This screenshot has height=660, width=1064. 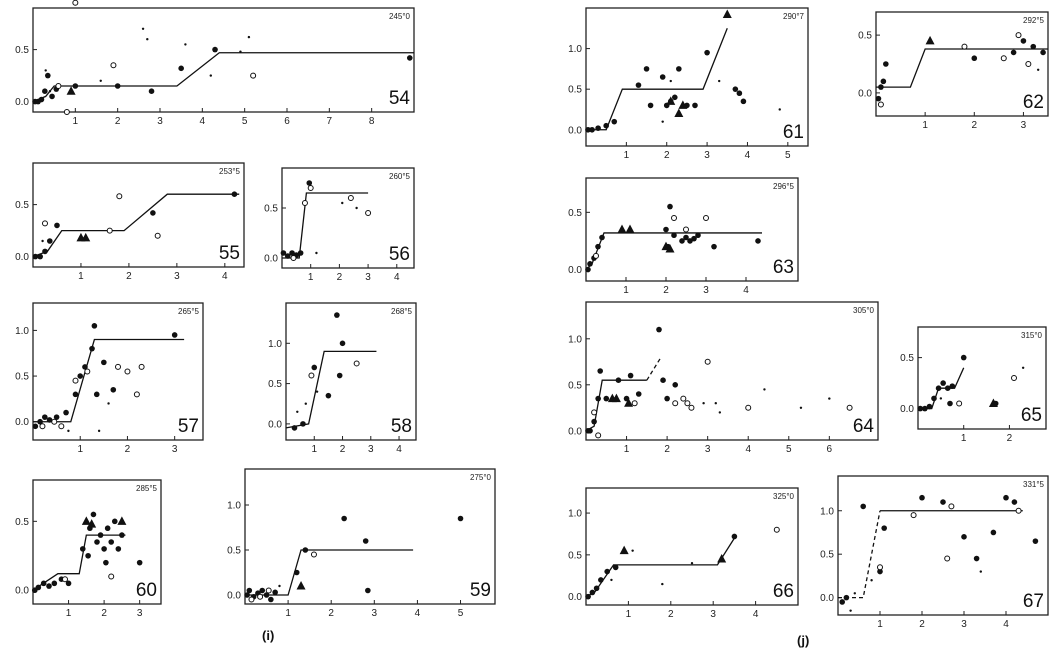 What do you see at coordinates (22, 331) in the screenshot?
I see `y-tick-label: 1.0` at bounding box center [22, 331].